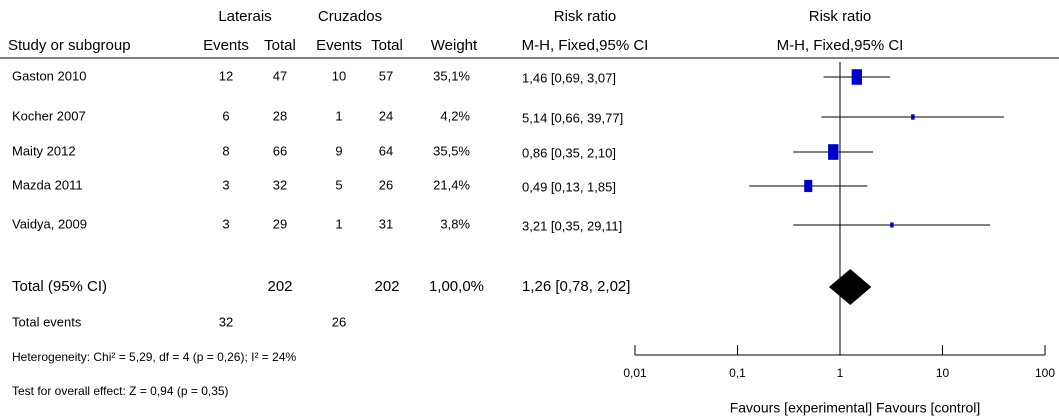 The height and width of the screenshot is (420, 1059). Describe the element at coordinates (338, 184) in the screenshot. I see `cell: 5` at that location.